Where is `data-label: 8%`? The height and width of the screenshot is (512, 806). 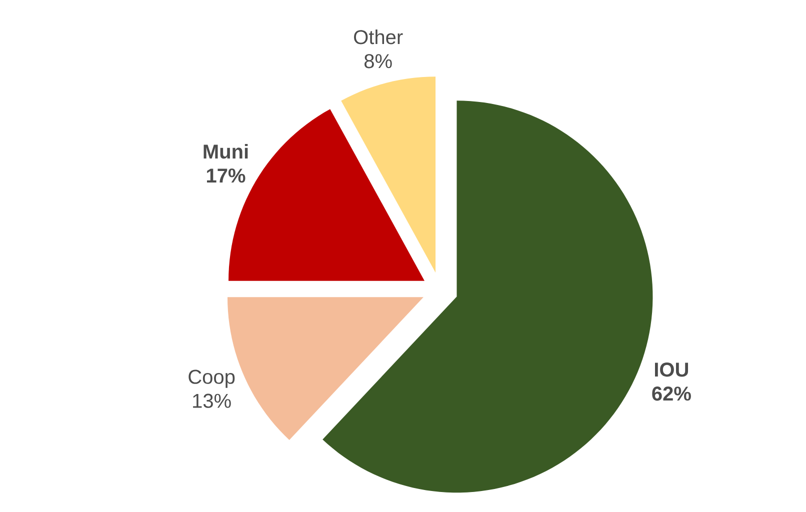 data-label: 8% is located at coordinates (378, 61).